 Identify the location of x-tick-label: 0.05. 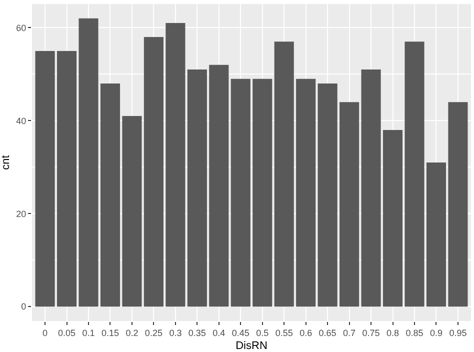
(67, 333).